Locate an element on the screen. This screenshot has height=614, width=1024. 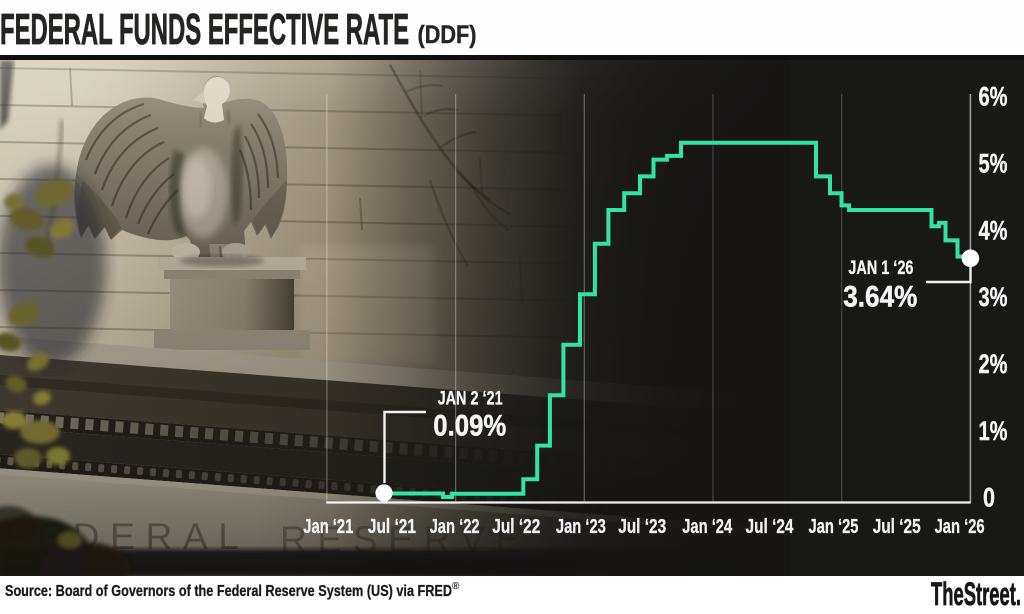
svg-text: Jan ‘26 is located at coordinates (960, 526).